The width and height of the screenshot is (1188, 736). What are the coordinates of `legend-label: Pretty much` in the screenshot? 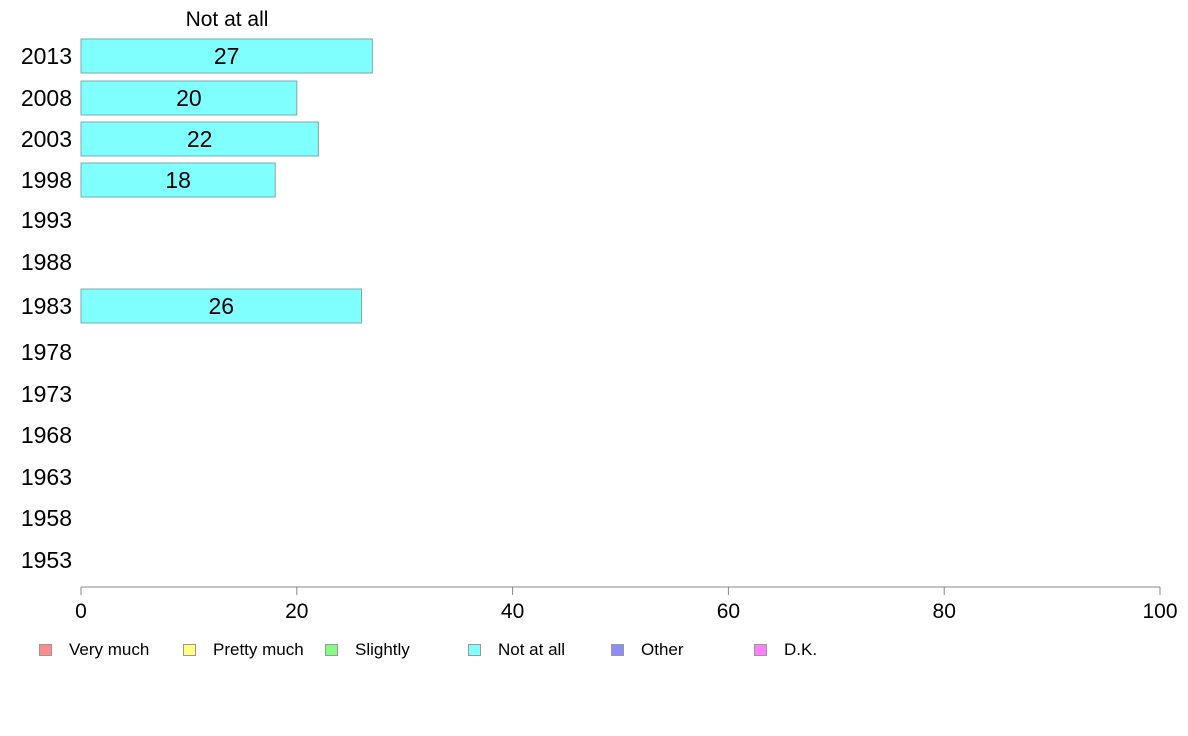 It's located at (258, 649).